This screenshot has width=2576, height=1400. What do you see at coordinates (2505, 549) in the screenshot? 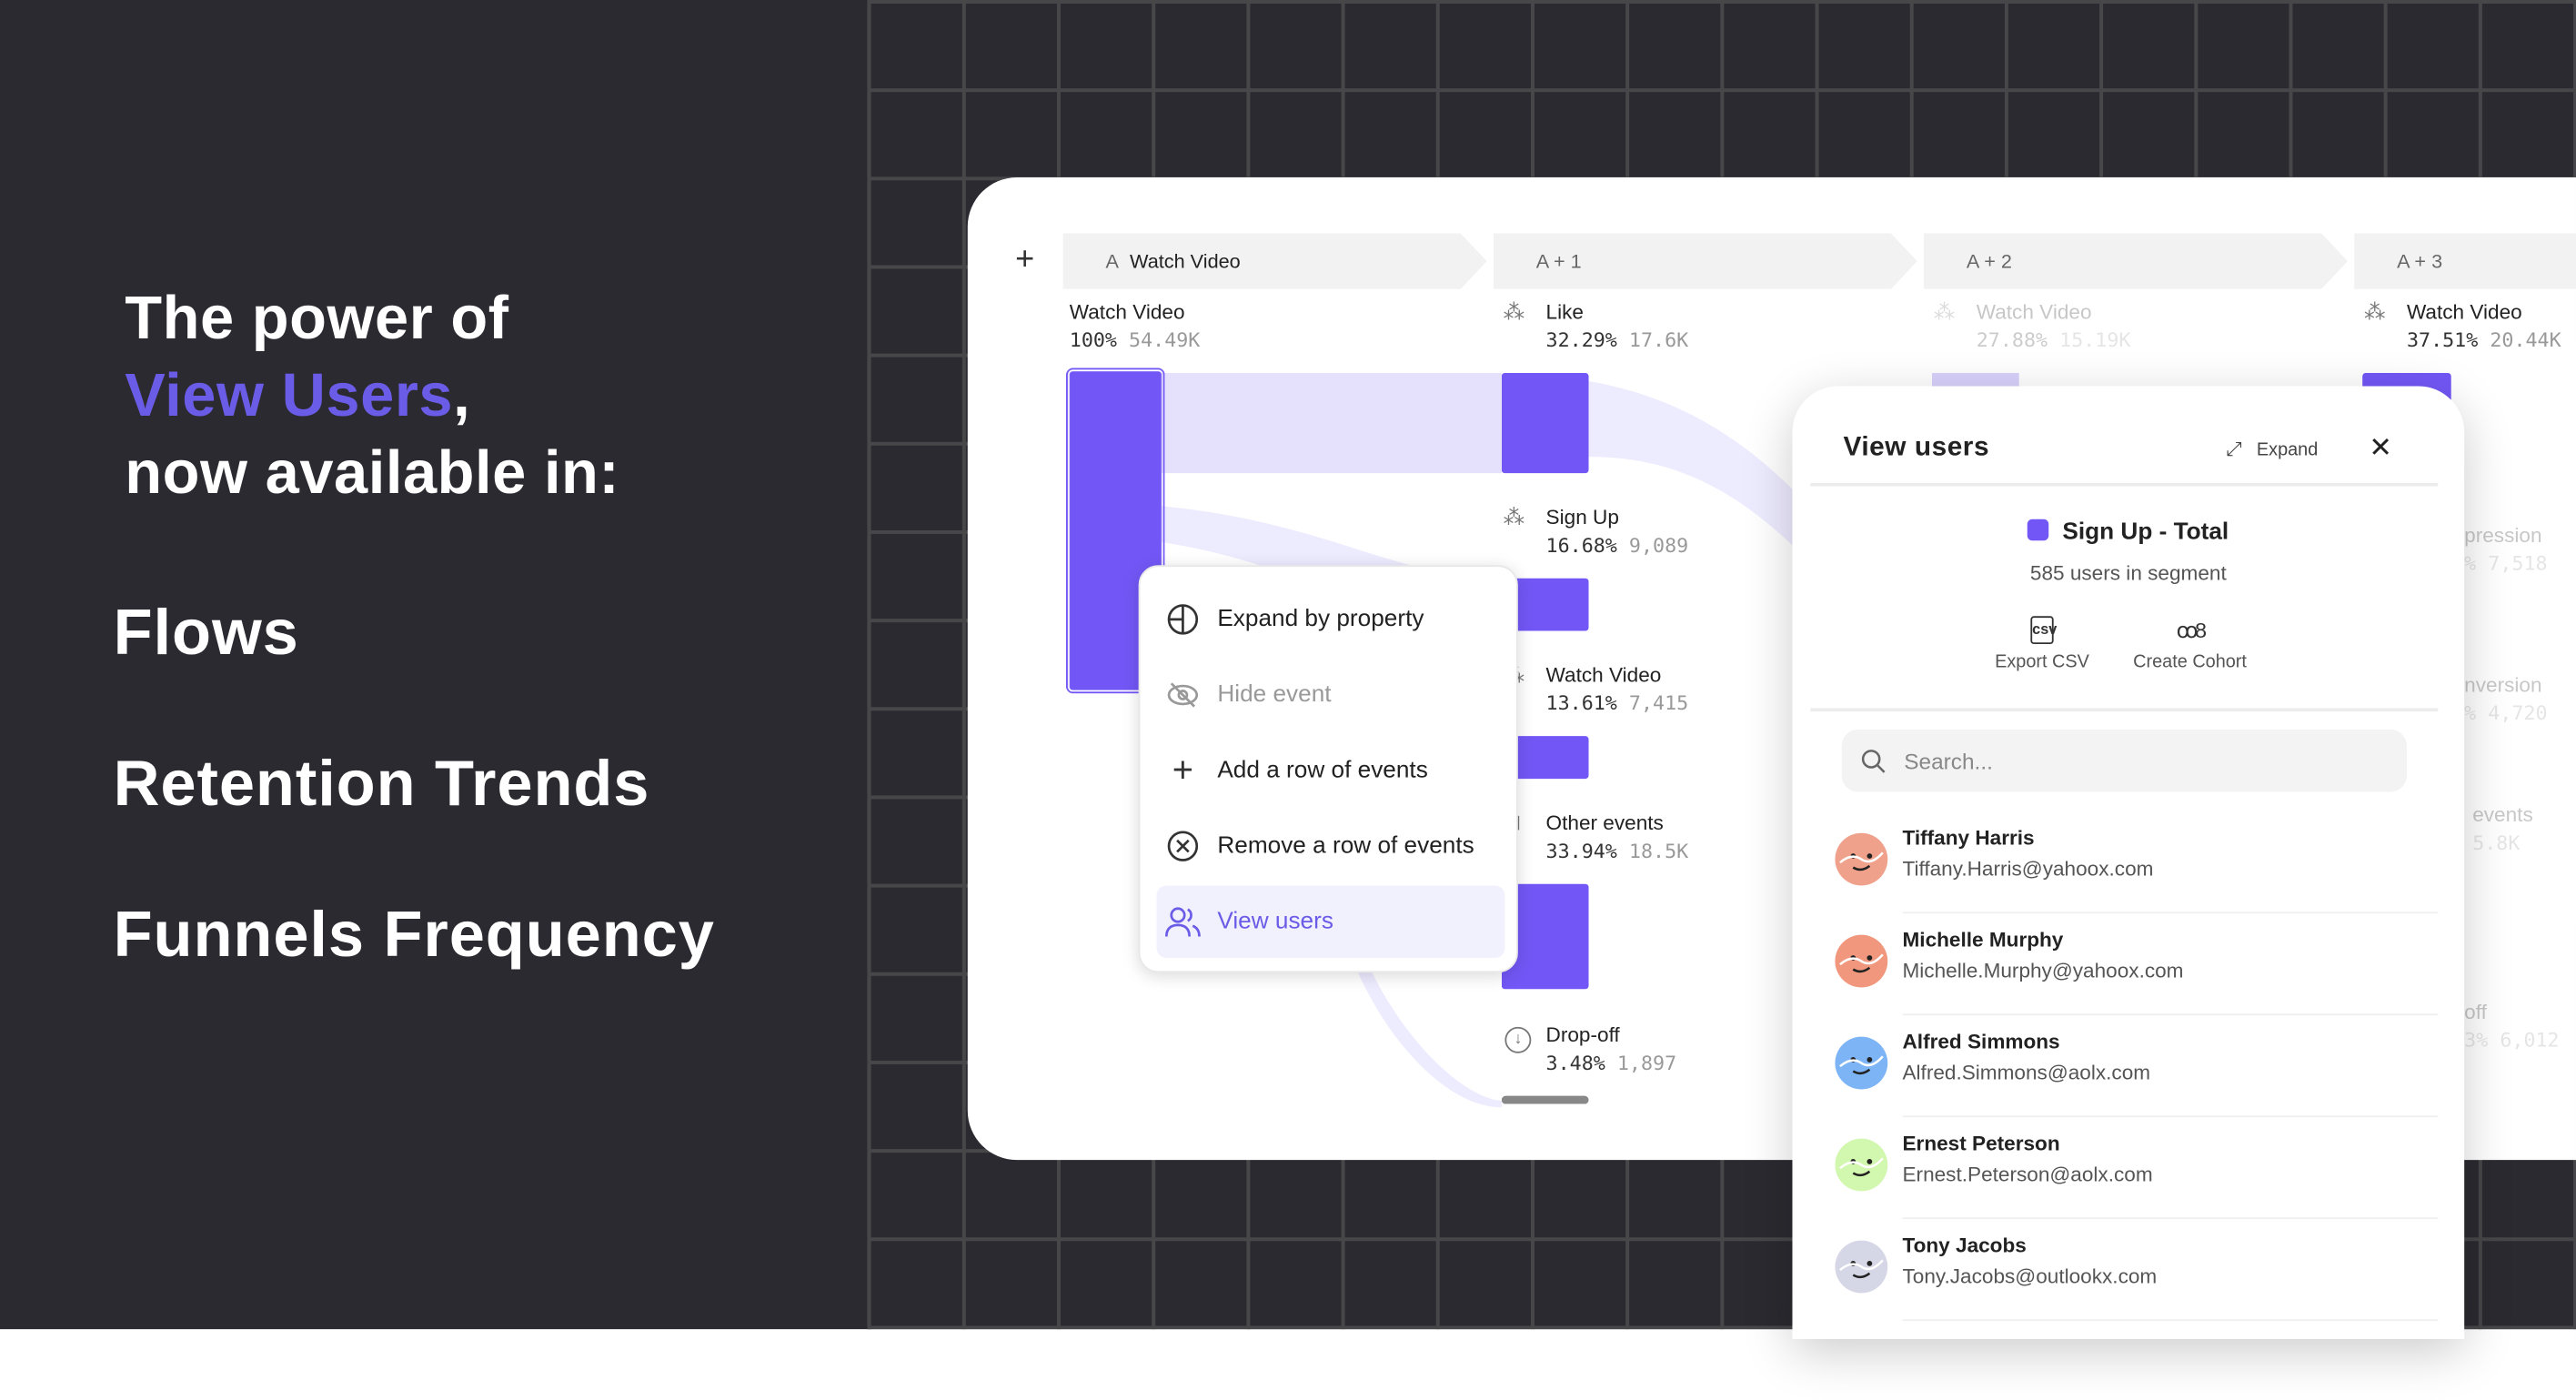
I see `node-step3-2: pression% 7,518` at bounding box center [2505, 549].